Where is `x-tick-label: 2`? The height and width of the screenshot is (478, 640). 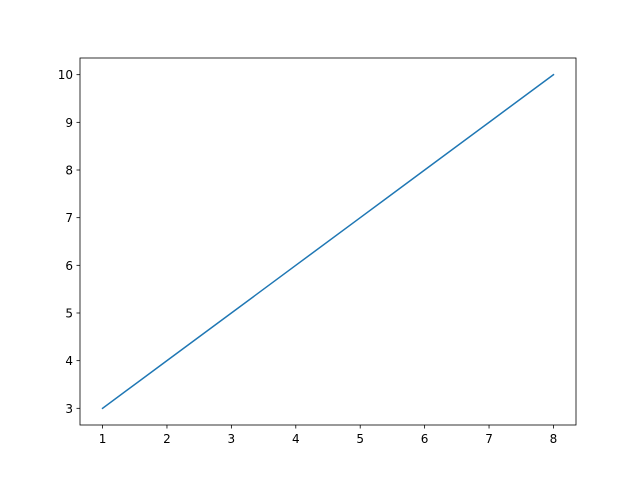 x-tick-label: 2 is located at coordinates (167, 439).